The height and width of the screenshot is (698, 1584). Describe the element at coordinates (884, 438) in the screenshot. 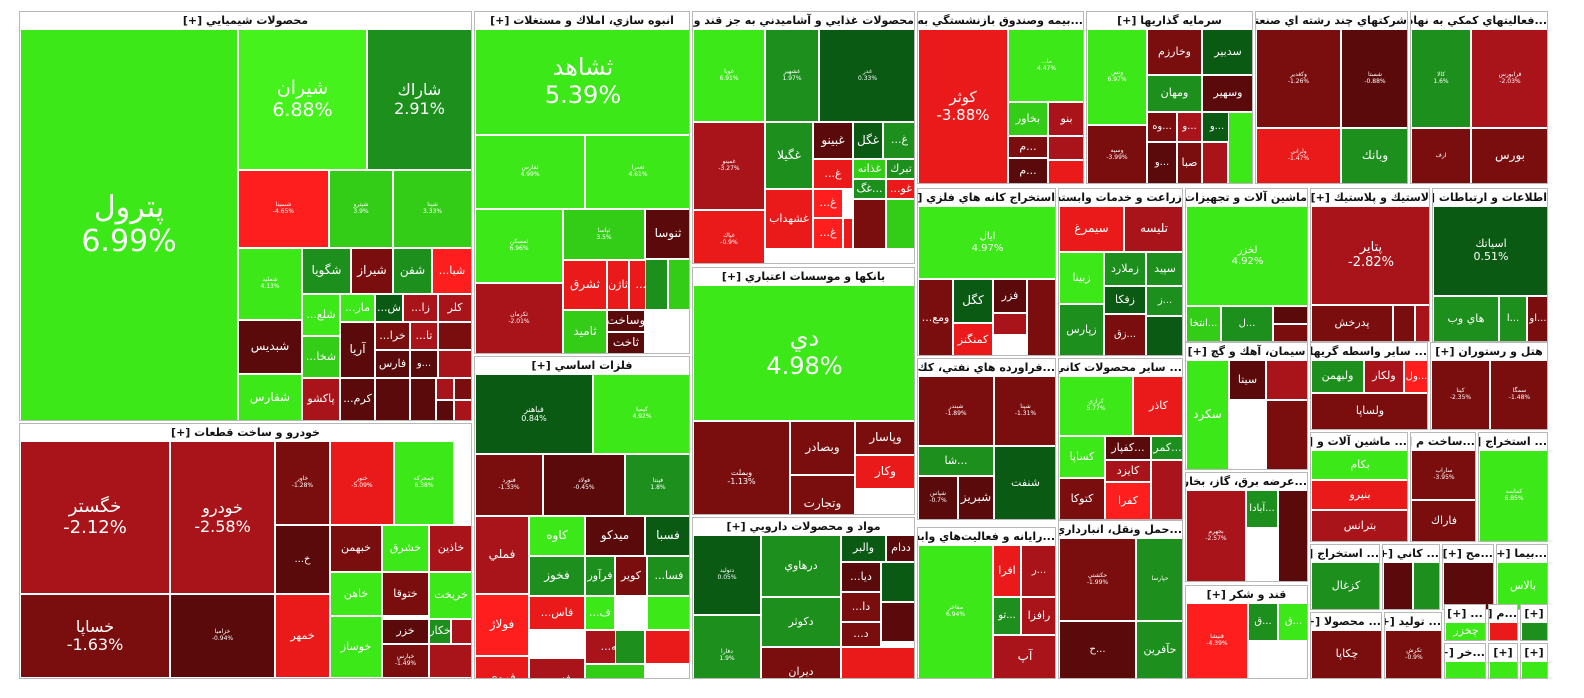

I see `stock-tile: وپاسار` at that location.